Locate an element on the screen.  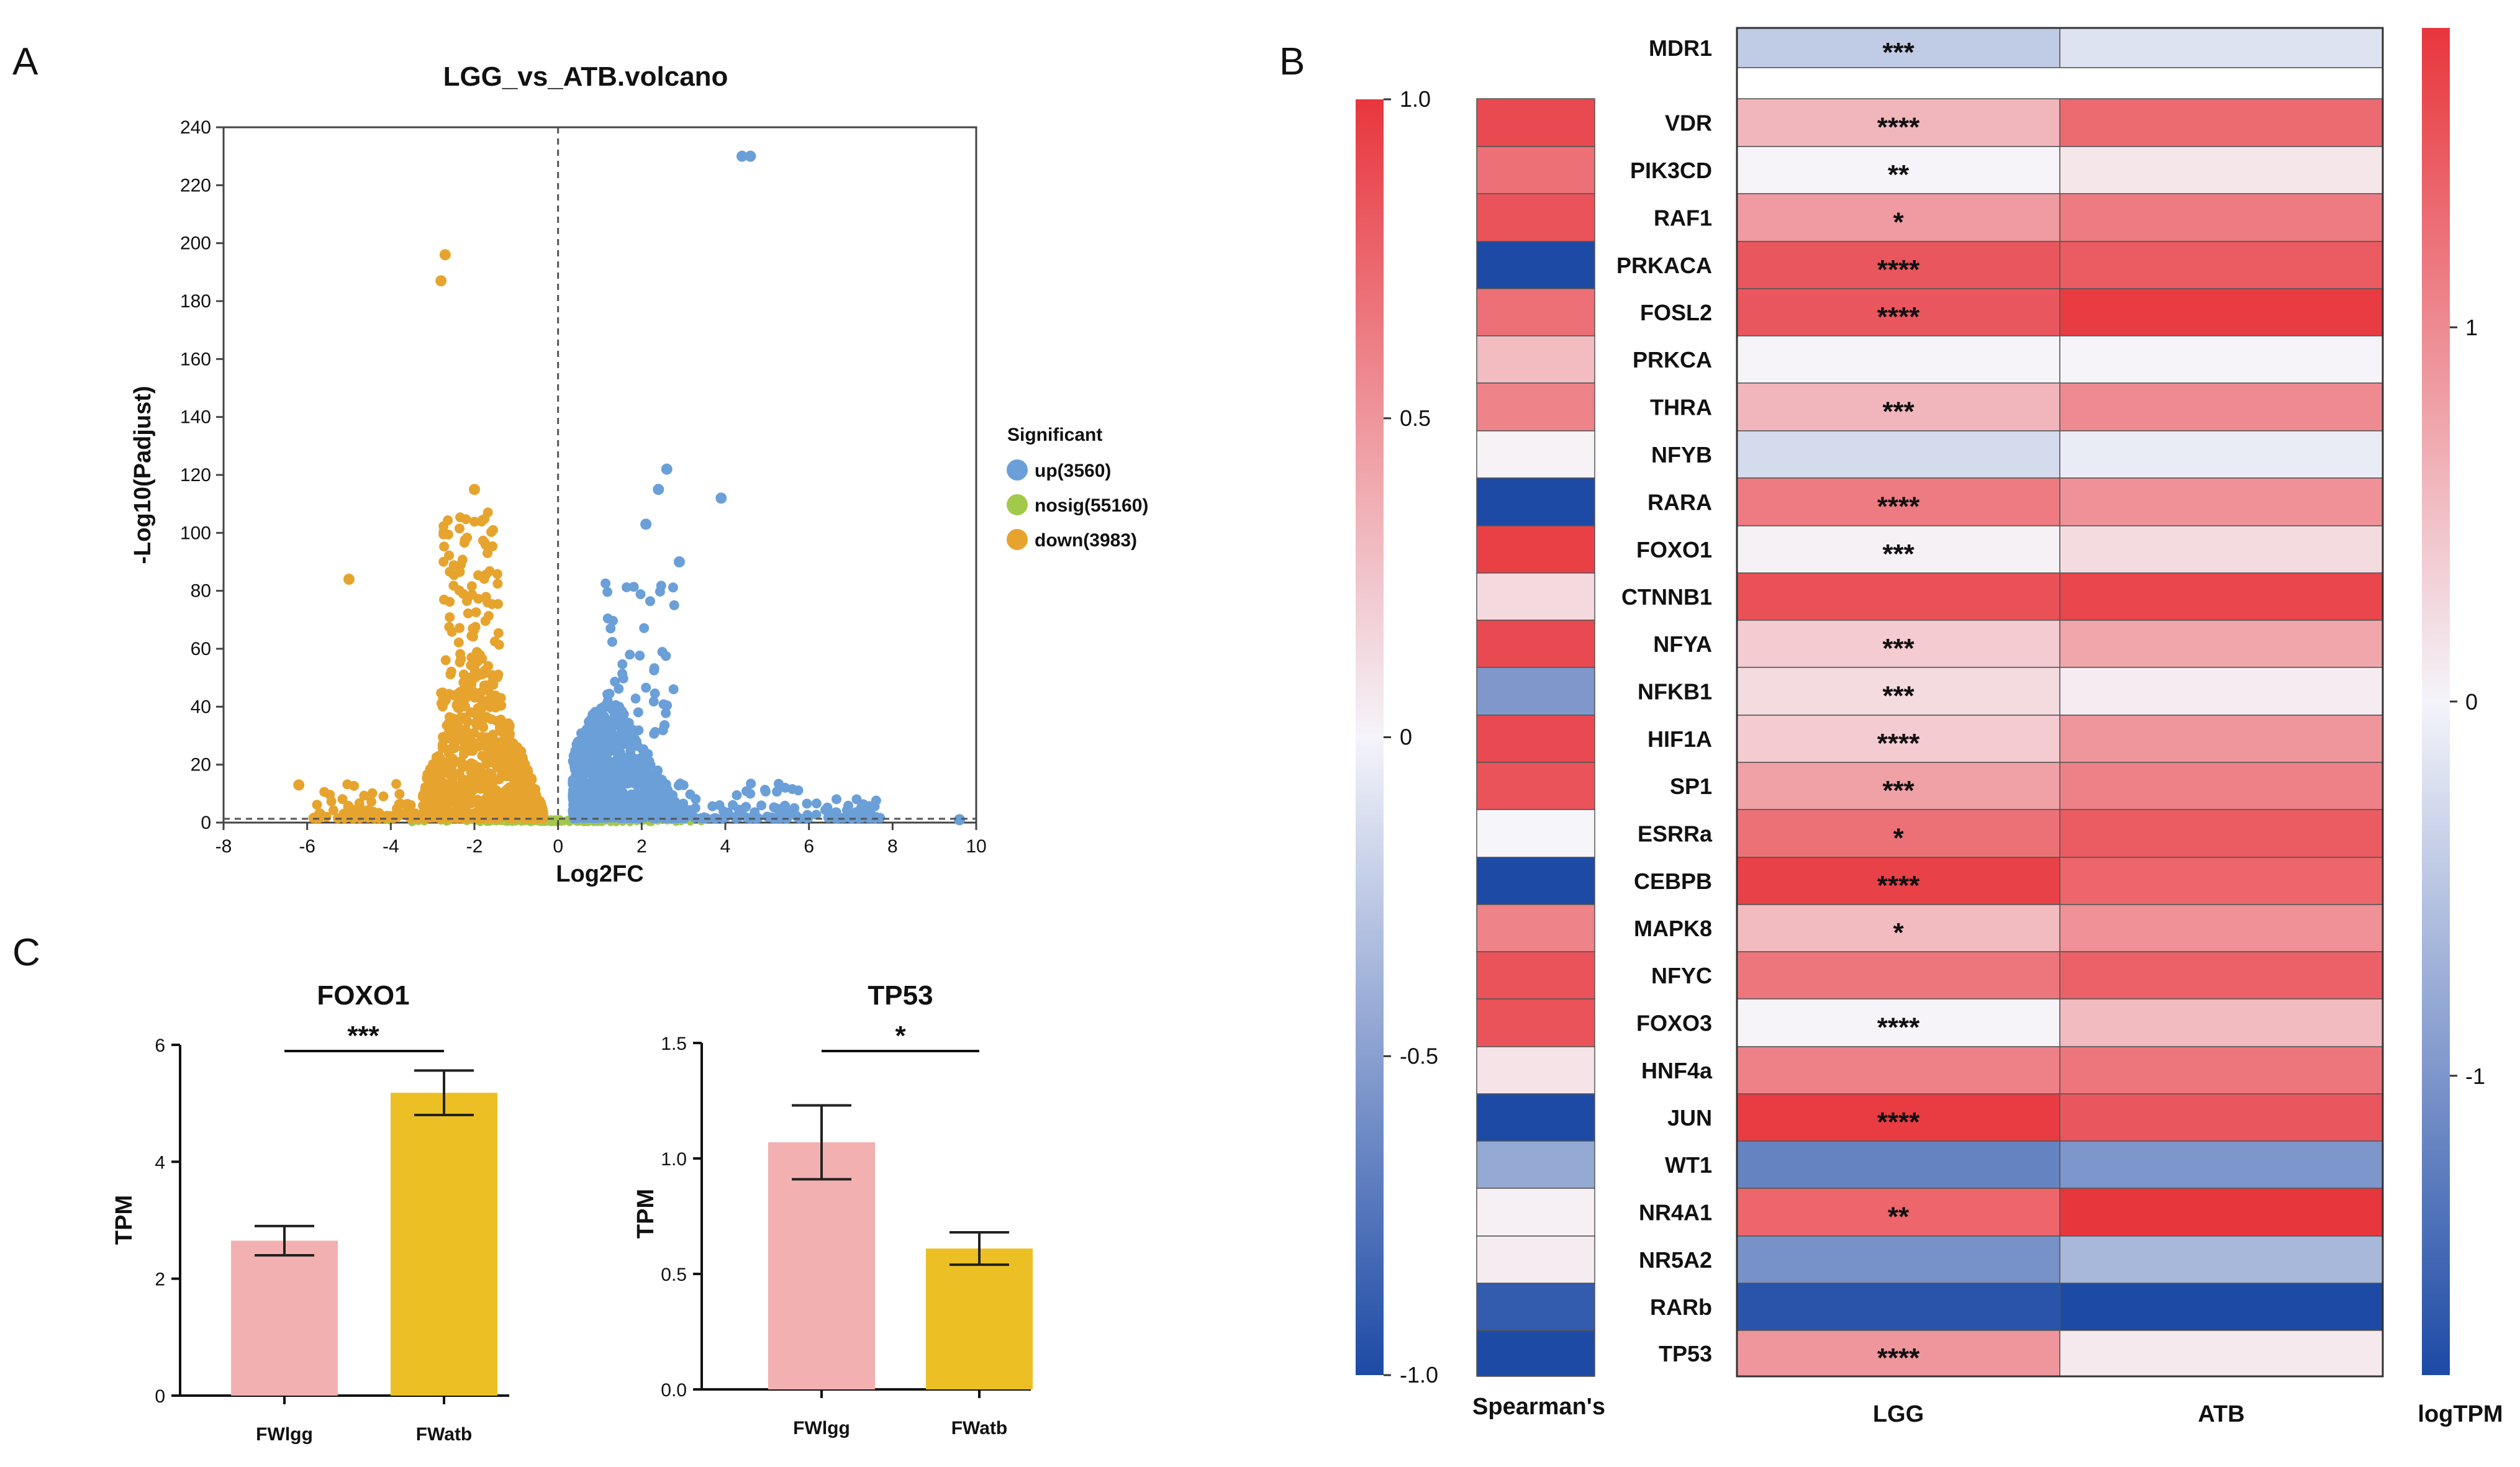
spearman-tick-label: 1.0 is located at coordinates (1415, 99).